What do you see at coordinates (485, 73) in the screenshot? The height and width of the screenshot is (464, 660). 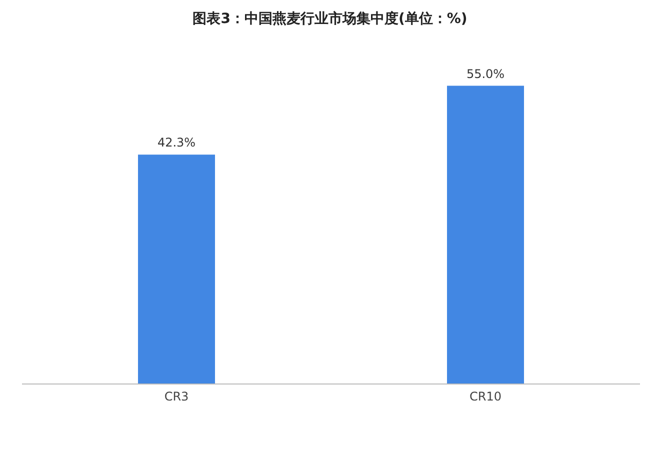 I see `data-label: 55.0%` at bounding box center [485, 73].